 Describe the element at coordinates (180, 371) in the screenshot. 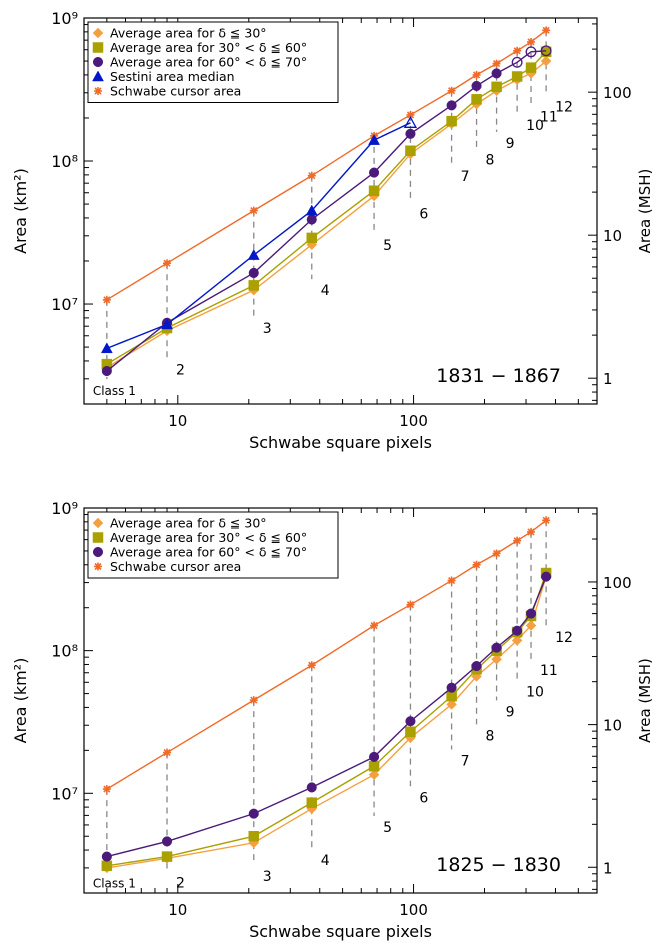

I see `class-label: 2` at that location.